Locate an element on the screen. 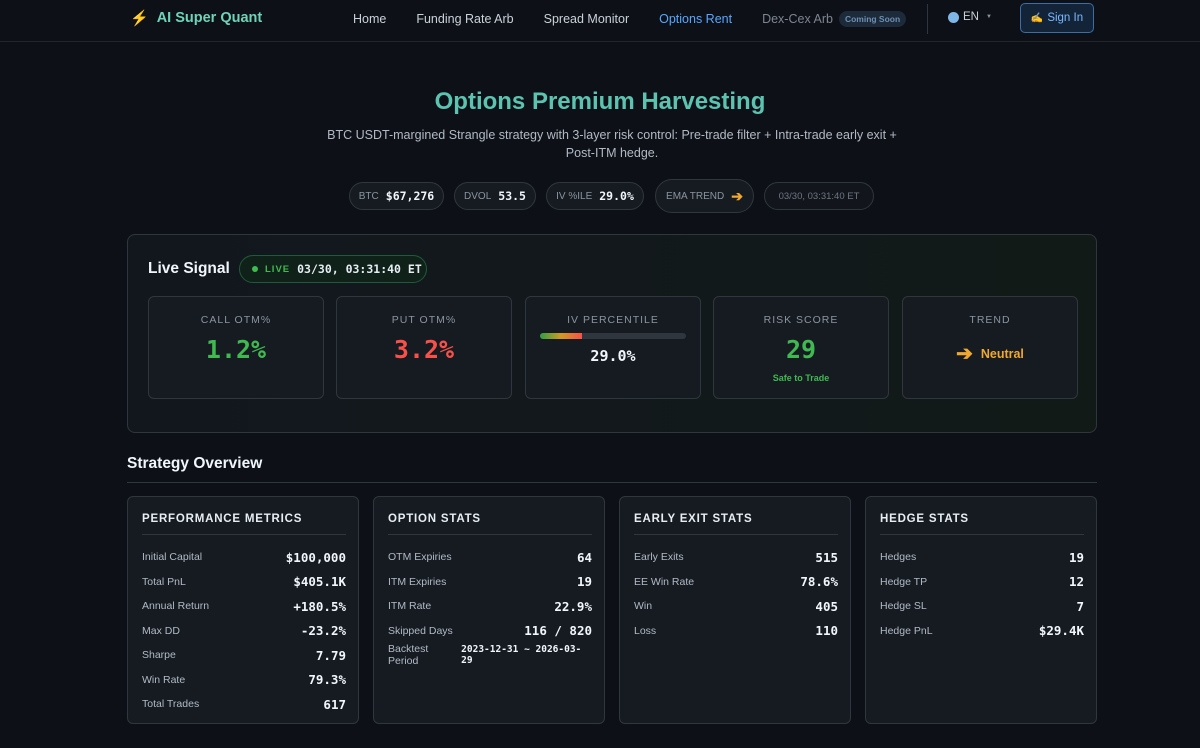  call-otm-value: 1.2% is located at coordinates (236, 349).